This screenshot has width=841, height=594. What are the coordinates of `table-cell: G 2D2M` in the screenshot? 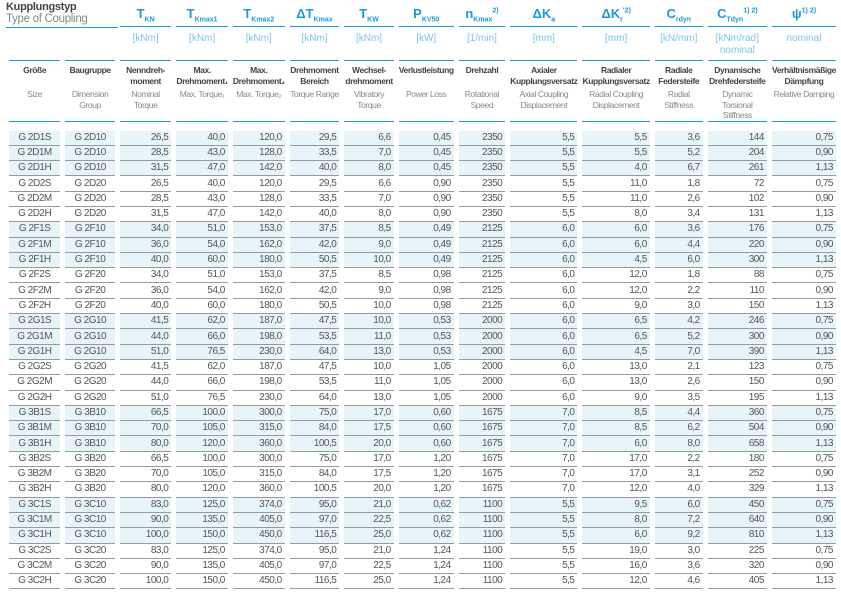 It's located at (35, 199).